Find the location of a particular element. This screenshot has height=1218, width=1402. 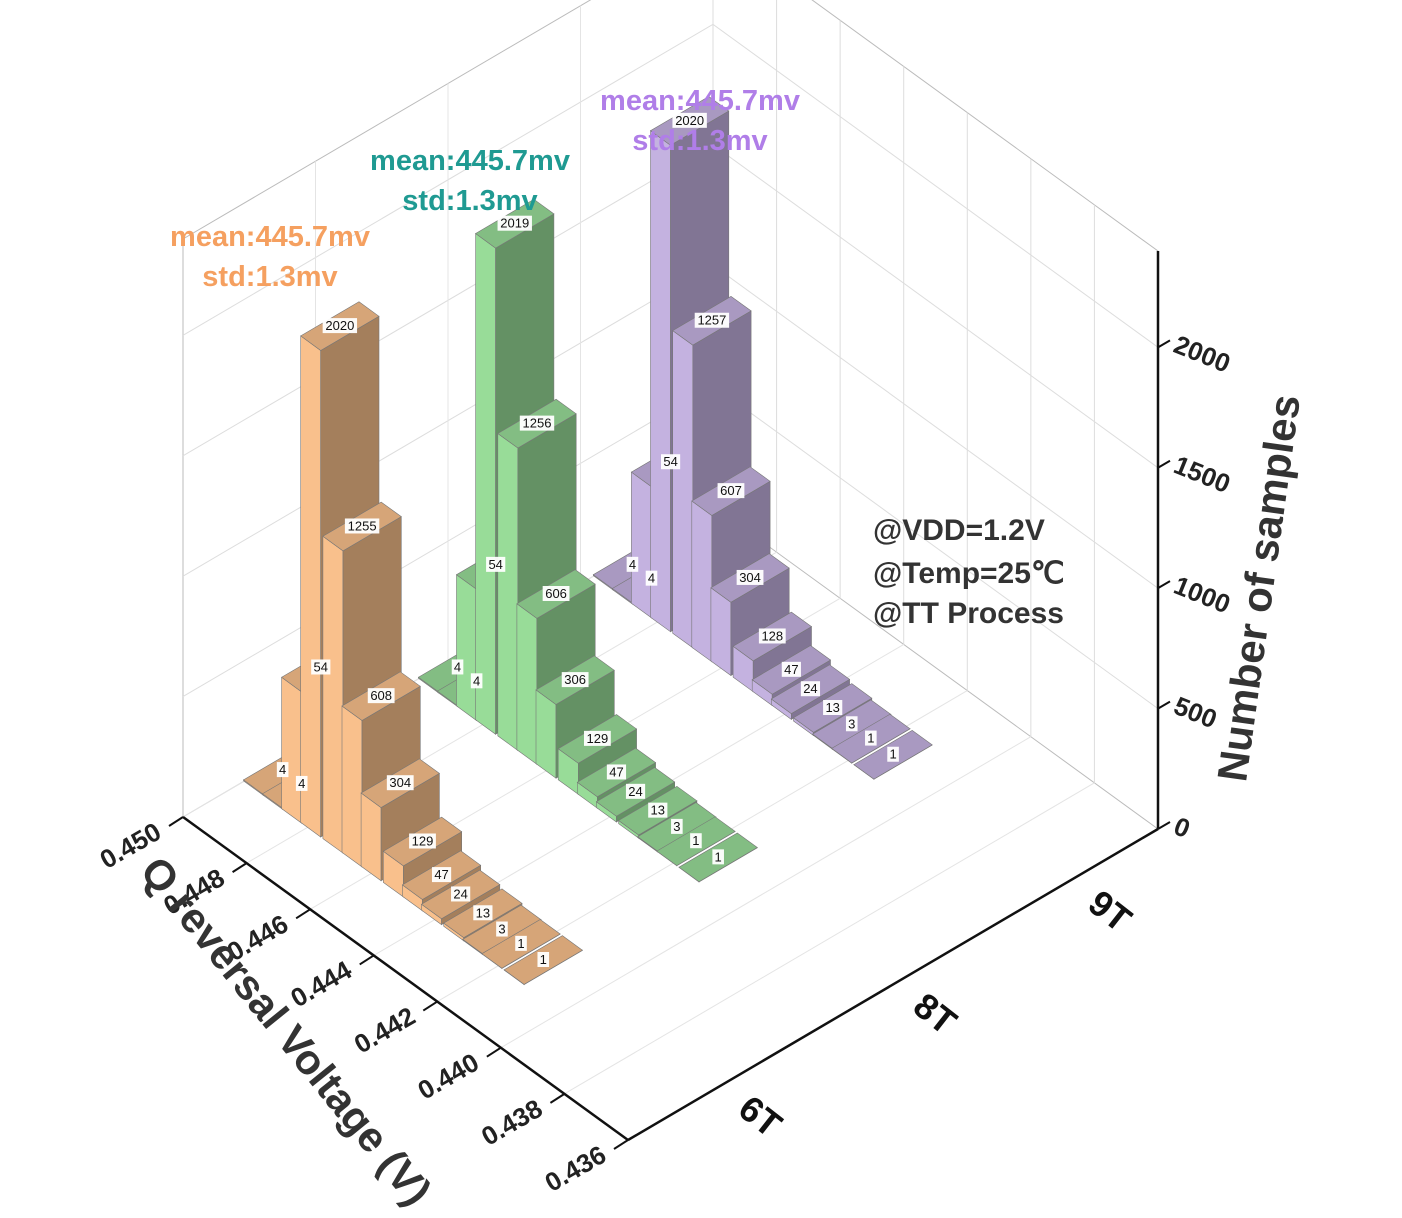

bar-value-label: 1256 is located at coordinates (537, 423).